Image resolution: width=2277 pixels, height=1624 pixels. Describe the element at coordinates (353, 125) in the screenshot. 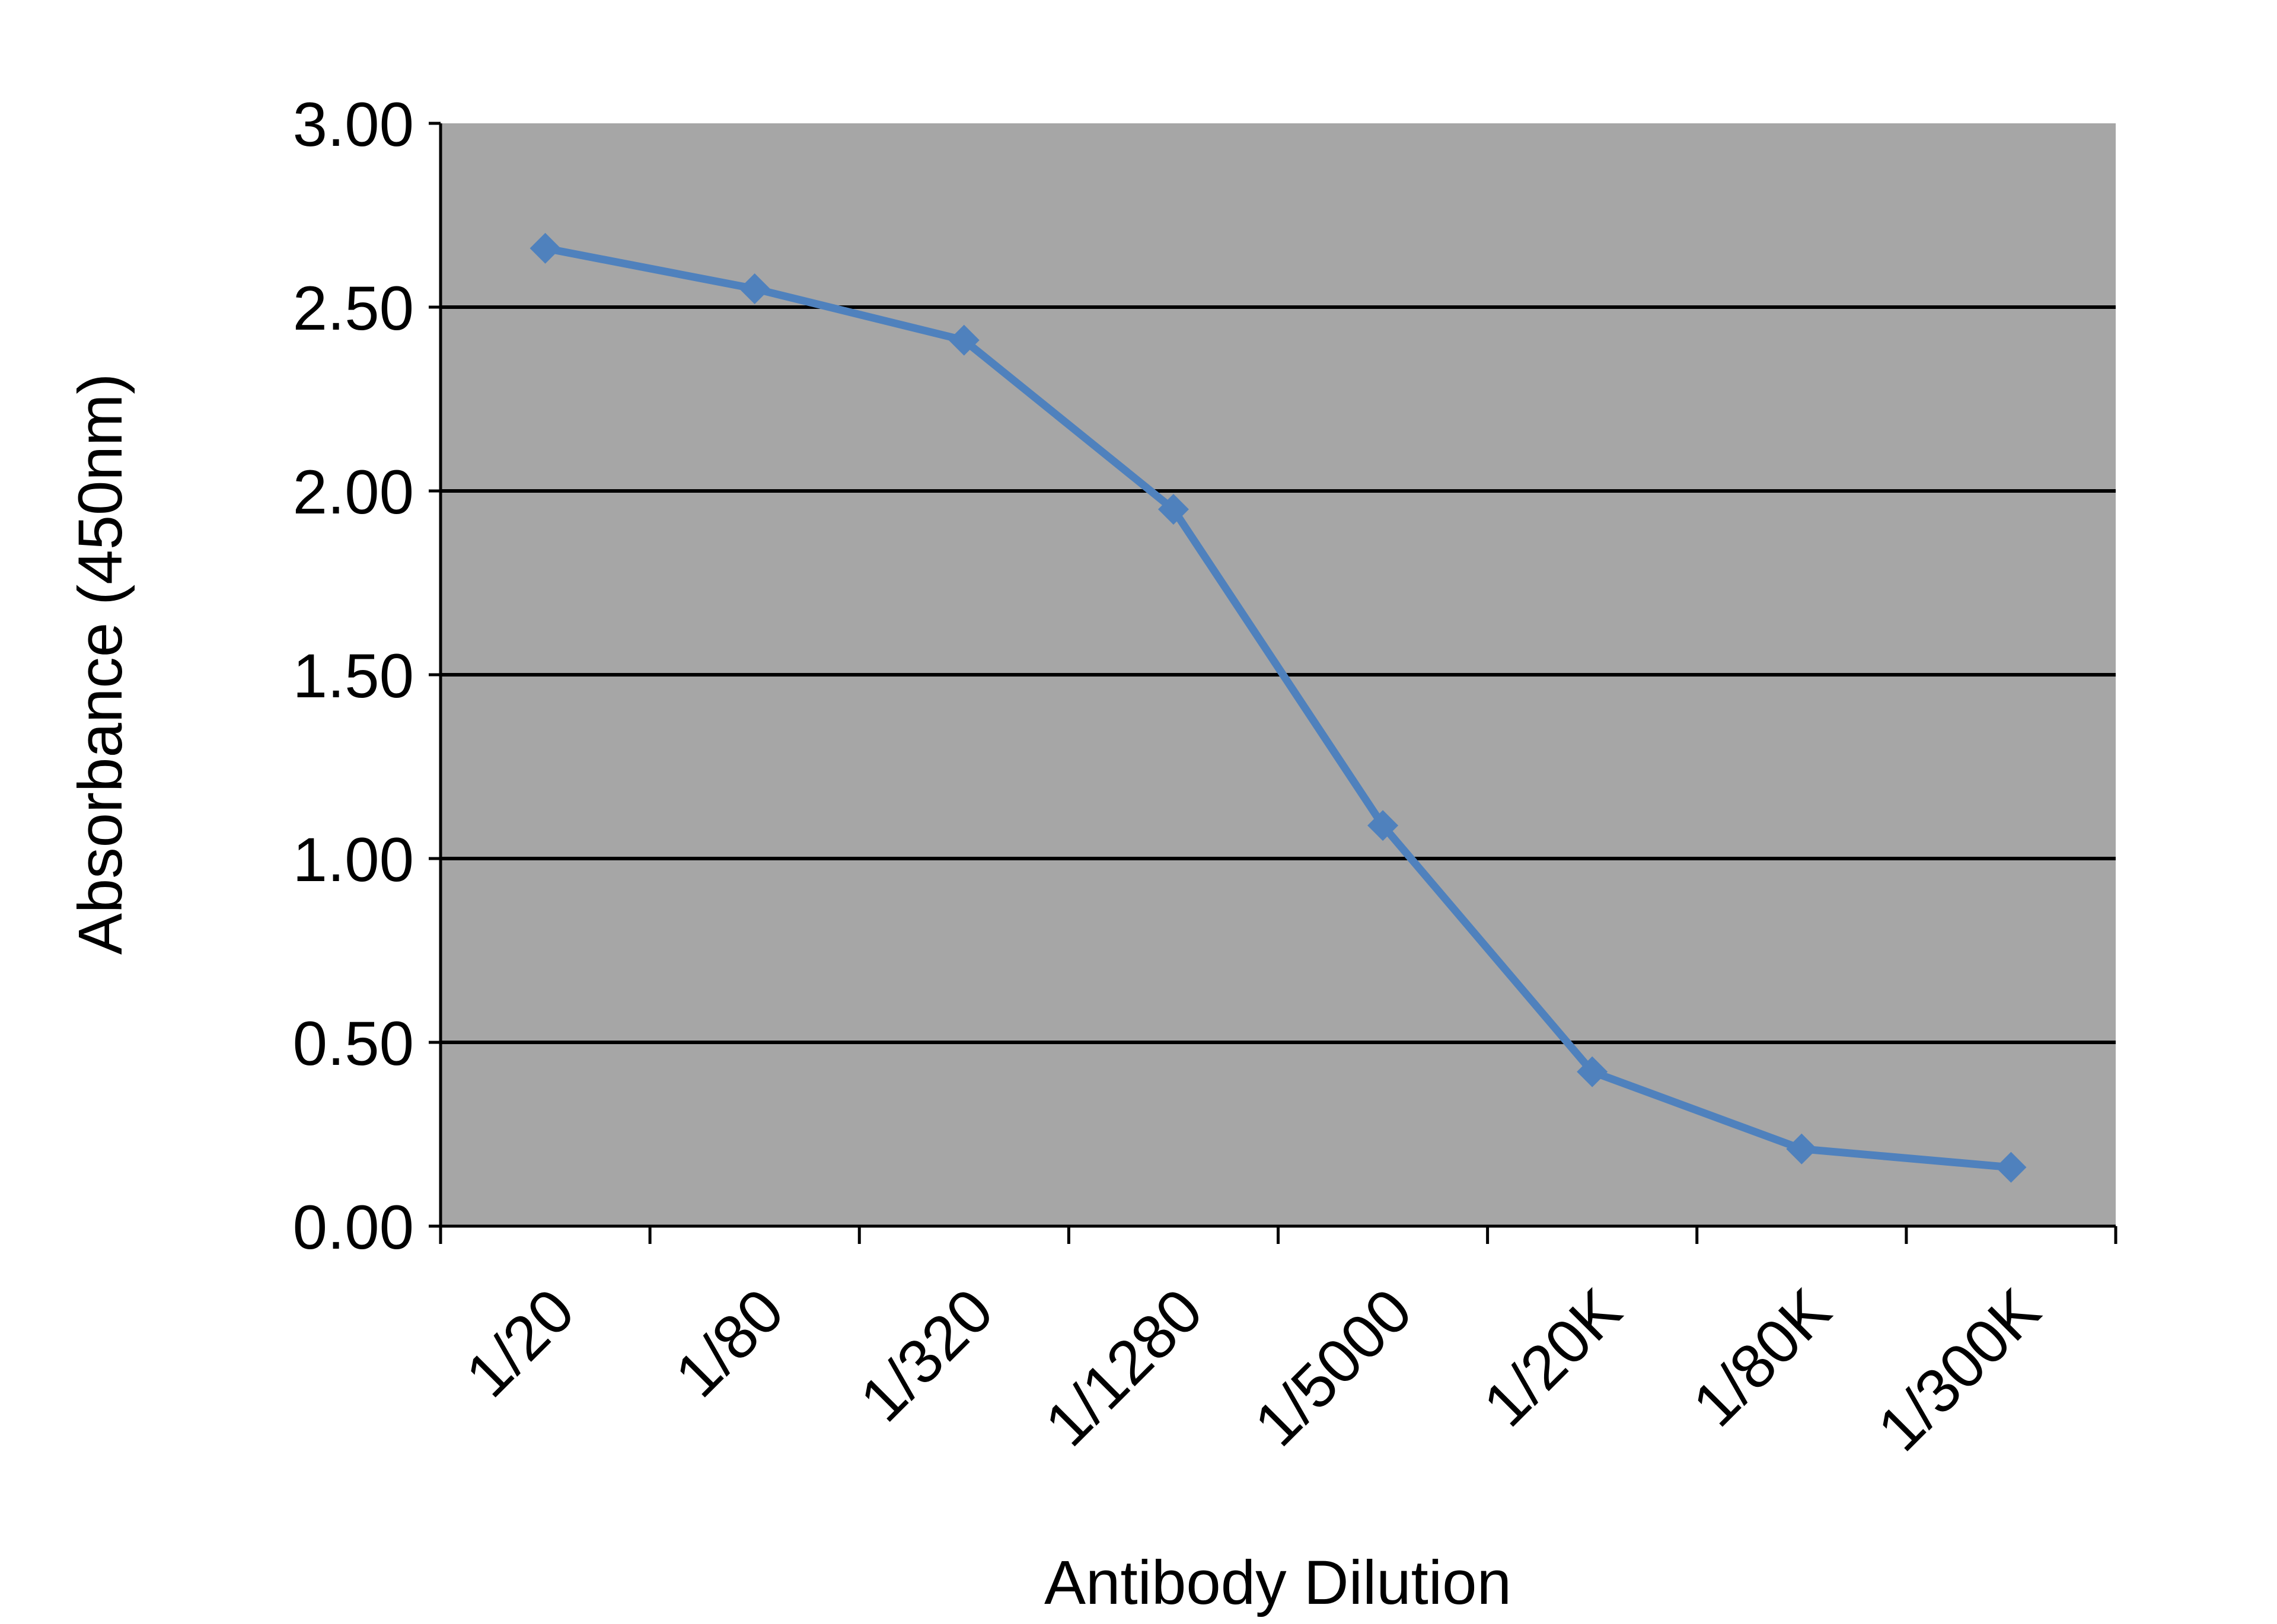

I see `y-tick-label: 3.00` at that location.